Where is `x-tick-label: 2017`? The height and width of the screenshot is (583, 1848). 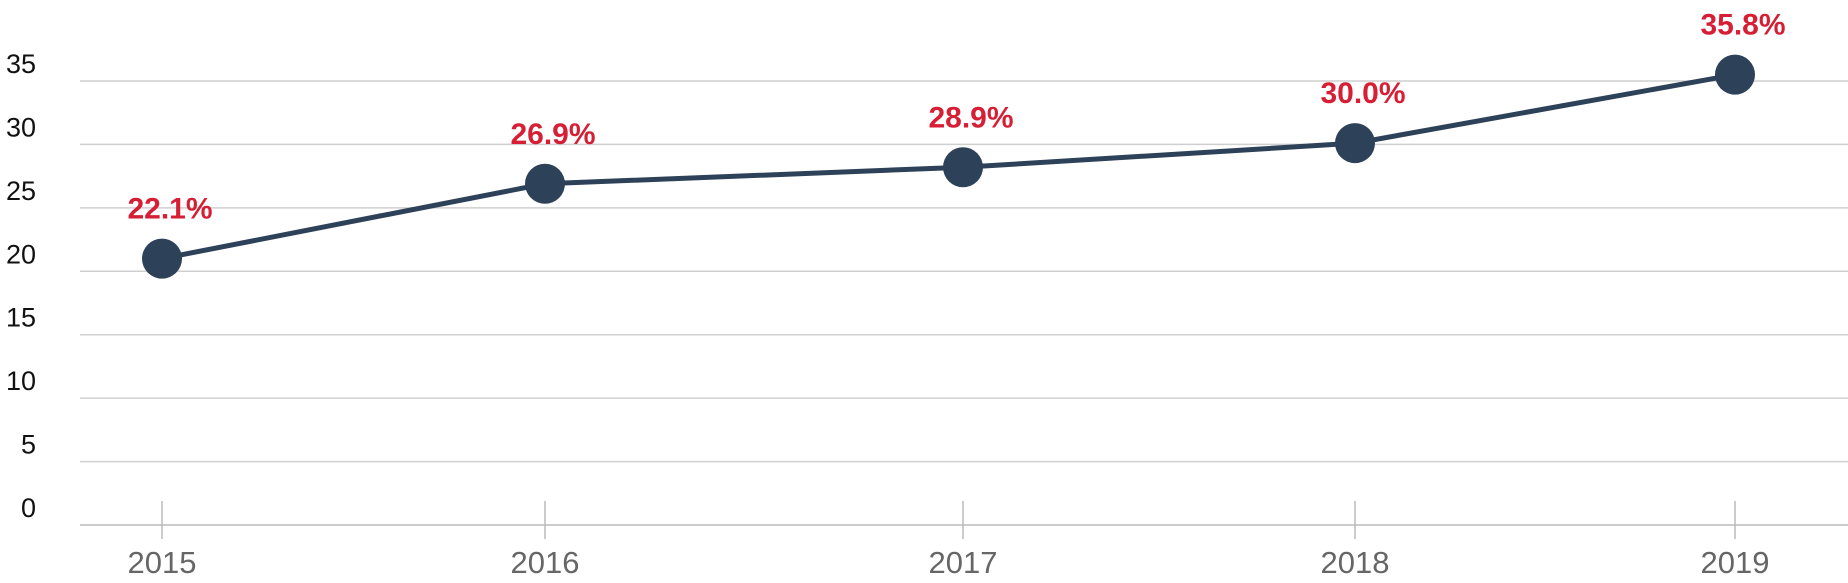 x-tick-label: 2017 is located at coordinates (963, 562).